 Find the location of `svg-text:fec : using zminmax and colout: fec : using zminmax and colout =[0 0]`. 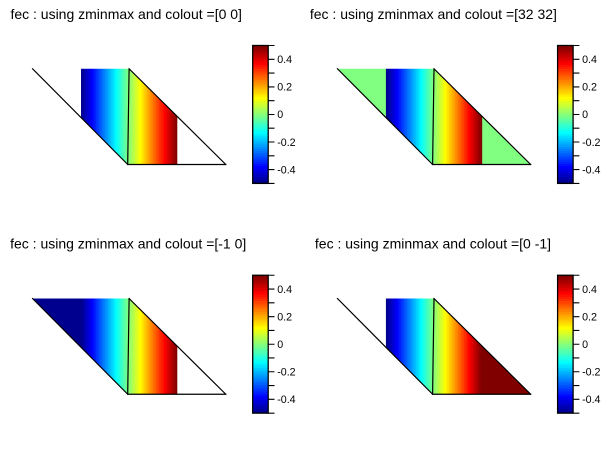

svg-text:fec : using zminmax and colout: fec : using zminmax and colout =[0 0] is located at coordinates (126, 14).